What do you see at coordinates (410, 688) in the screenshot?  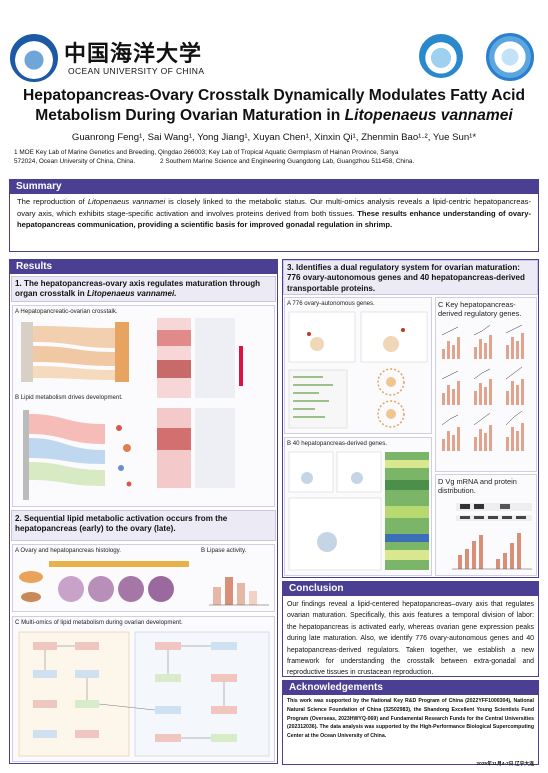 I see `acknowledgements-heading: Acknowledgements` at bounding box center [410, 688].